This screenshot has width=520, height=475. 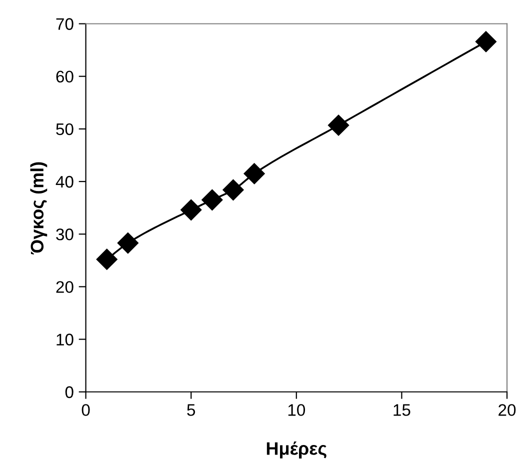 What do you see at coordinates (297, 410) in the screenshot?
I see `x-tick-label: 10` at bounding box center [297, 410].